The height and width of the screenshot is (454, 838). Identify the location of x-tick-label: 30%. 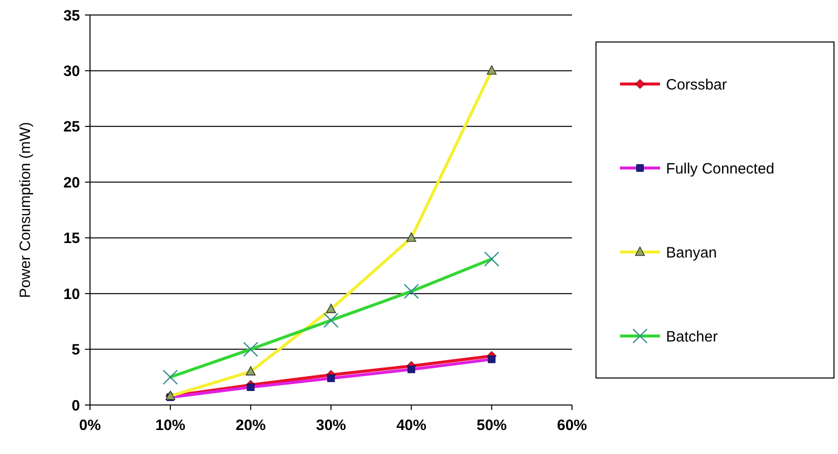
(331, 425).